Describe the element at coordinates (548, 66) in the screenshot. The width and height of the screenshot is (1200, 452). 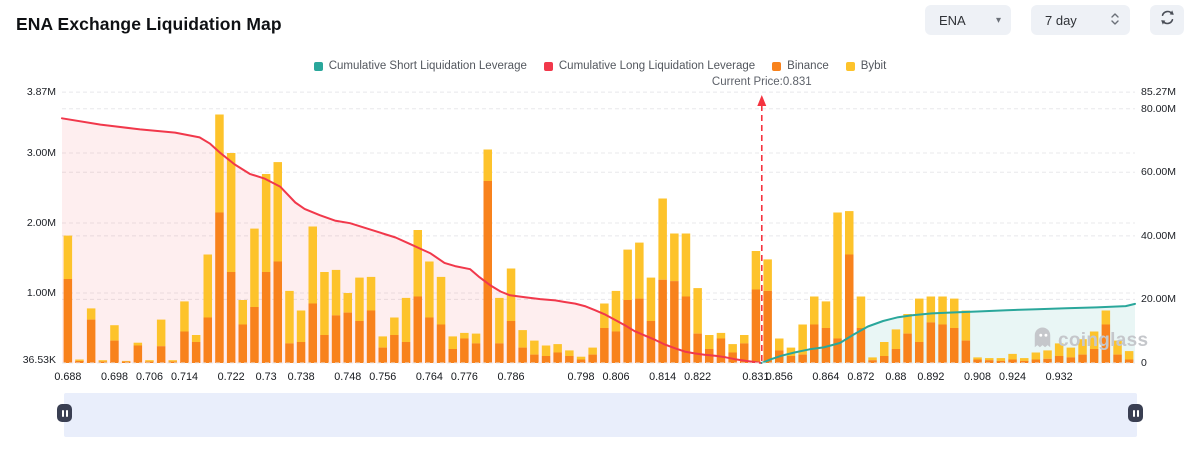
I see `long-leverage-swatch-icon` at that location.